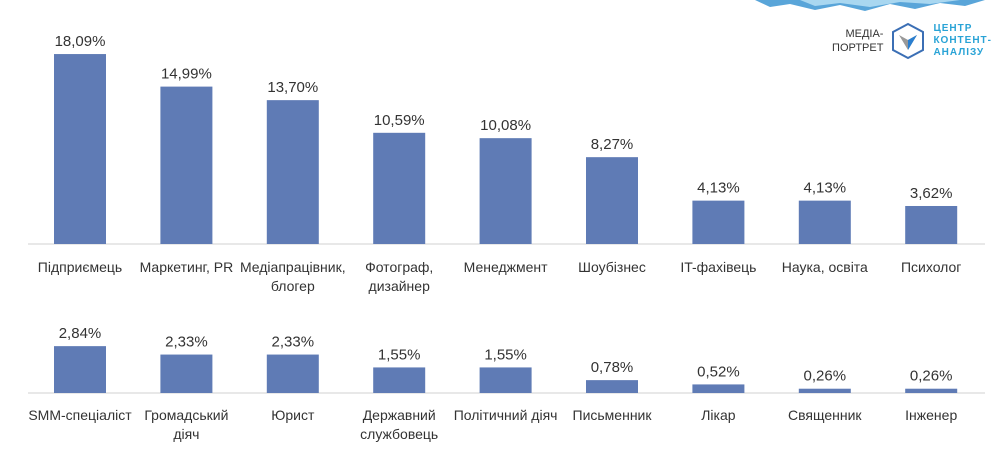 This screenshot has height=460, width=1000. I want to click on category-label: Наука, освіта, so click(825, 267).